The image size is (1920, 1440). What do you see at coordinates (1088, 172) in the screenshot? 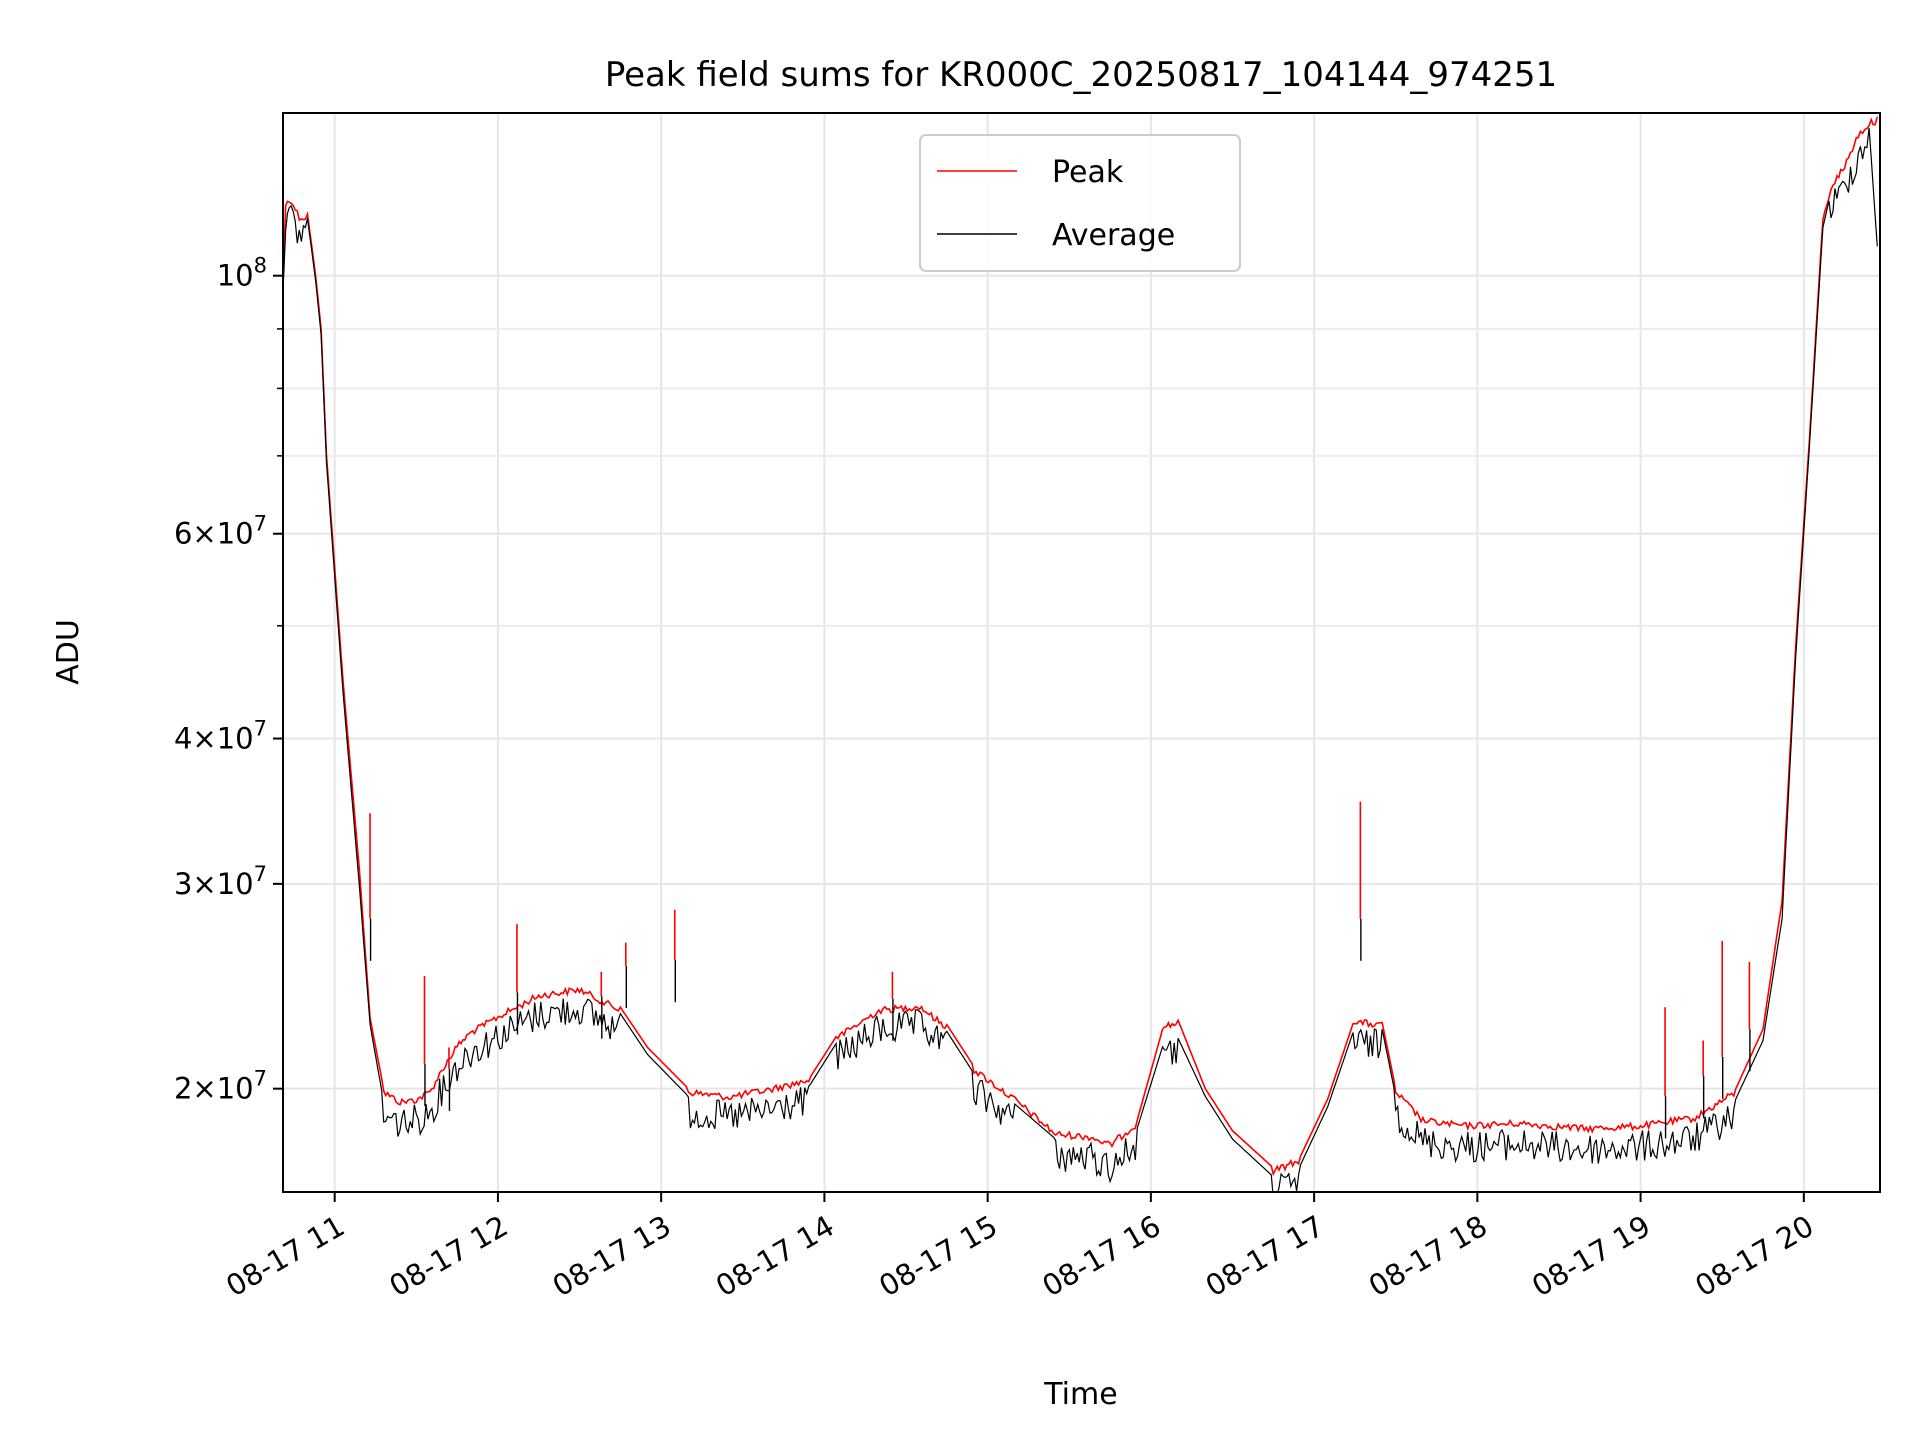
I see `legend-label-peak: Peak` at bounding box center [1088, 172].